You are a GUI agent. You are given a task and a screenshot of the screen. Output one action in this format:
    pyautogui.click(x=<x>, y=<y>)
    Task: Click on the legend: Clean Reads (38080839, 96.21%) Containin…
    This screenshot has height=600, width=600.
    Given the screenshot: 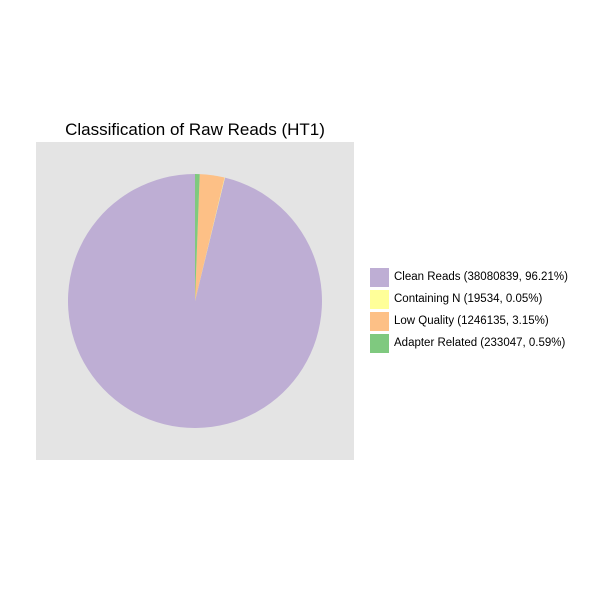 What is the action you would take?
    pyautogui.click(x=469, y=310)
    